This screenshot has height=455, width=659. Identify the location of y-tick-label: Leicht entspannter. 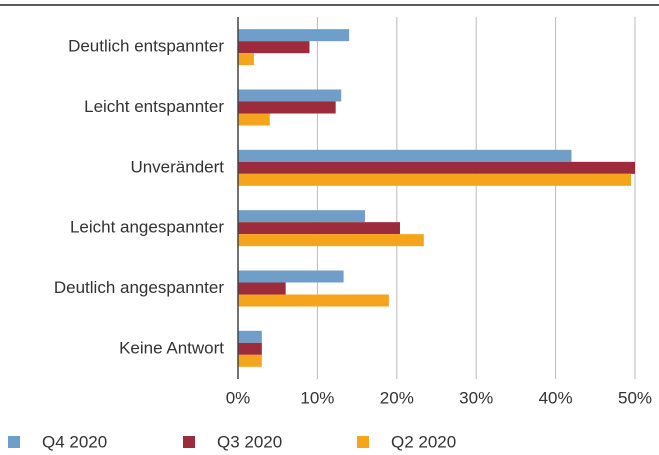
(154, 106).